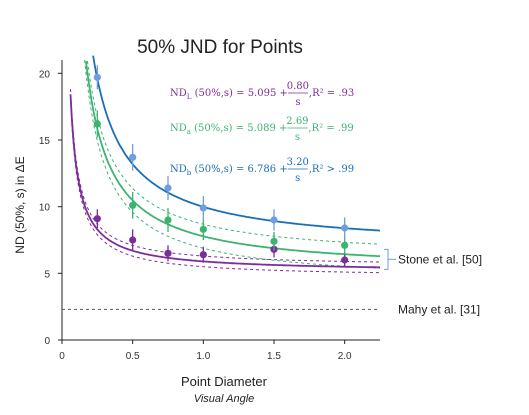 This screenshot has width=529, height=415. What do you see at coordinates (45, 208) in the screenshot?
I see `y-tick-label: 10` at bounding box center [45, 208].